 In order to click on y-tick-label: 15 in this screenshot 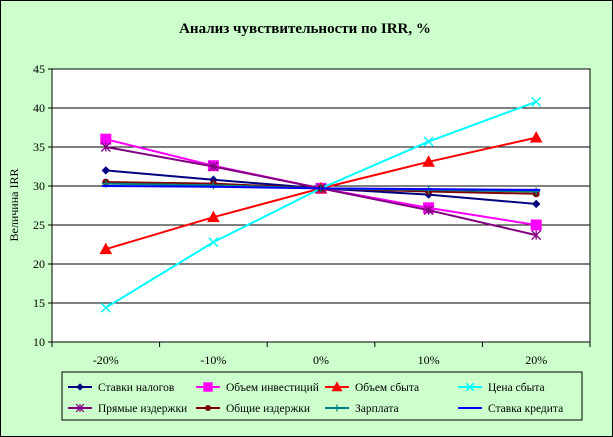, I will do `click(39, 303)`.